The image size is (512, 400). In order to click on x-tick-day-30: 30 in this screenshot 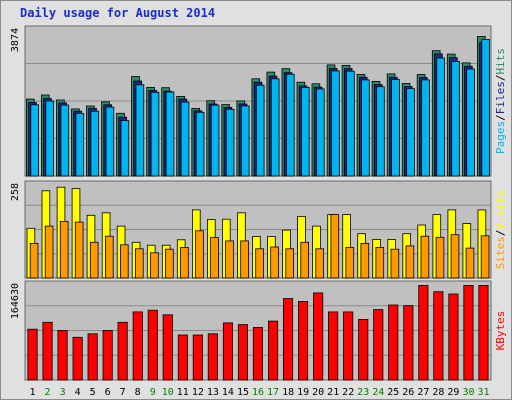, I will do `click(468, 392)`.